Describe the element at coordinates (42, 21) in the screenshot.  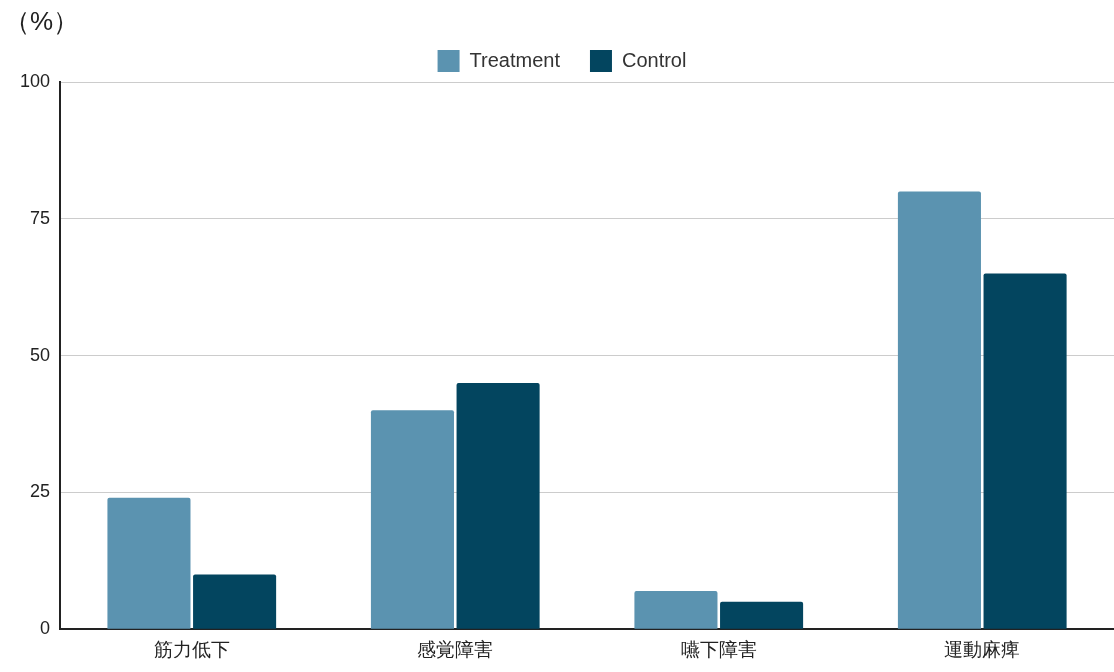
I see `y-axis-title: （%）` at that location.